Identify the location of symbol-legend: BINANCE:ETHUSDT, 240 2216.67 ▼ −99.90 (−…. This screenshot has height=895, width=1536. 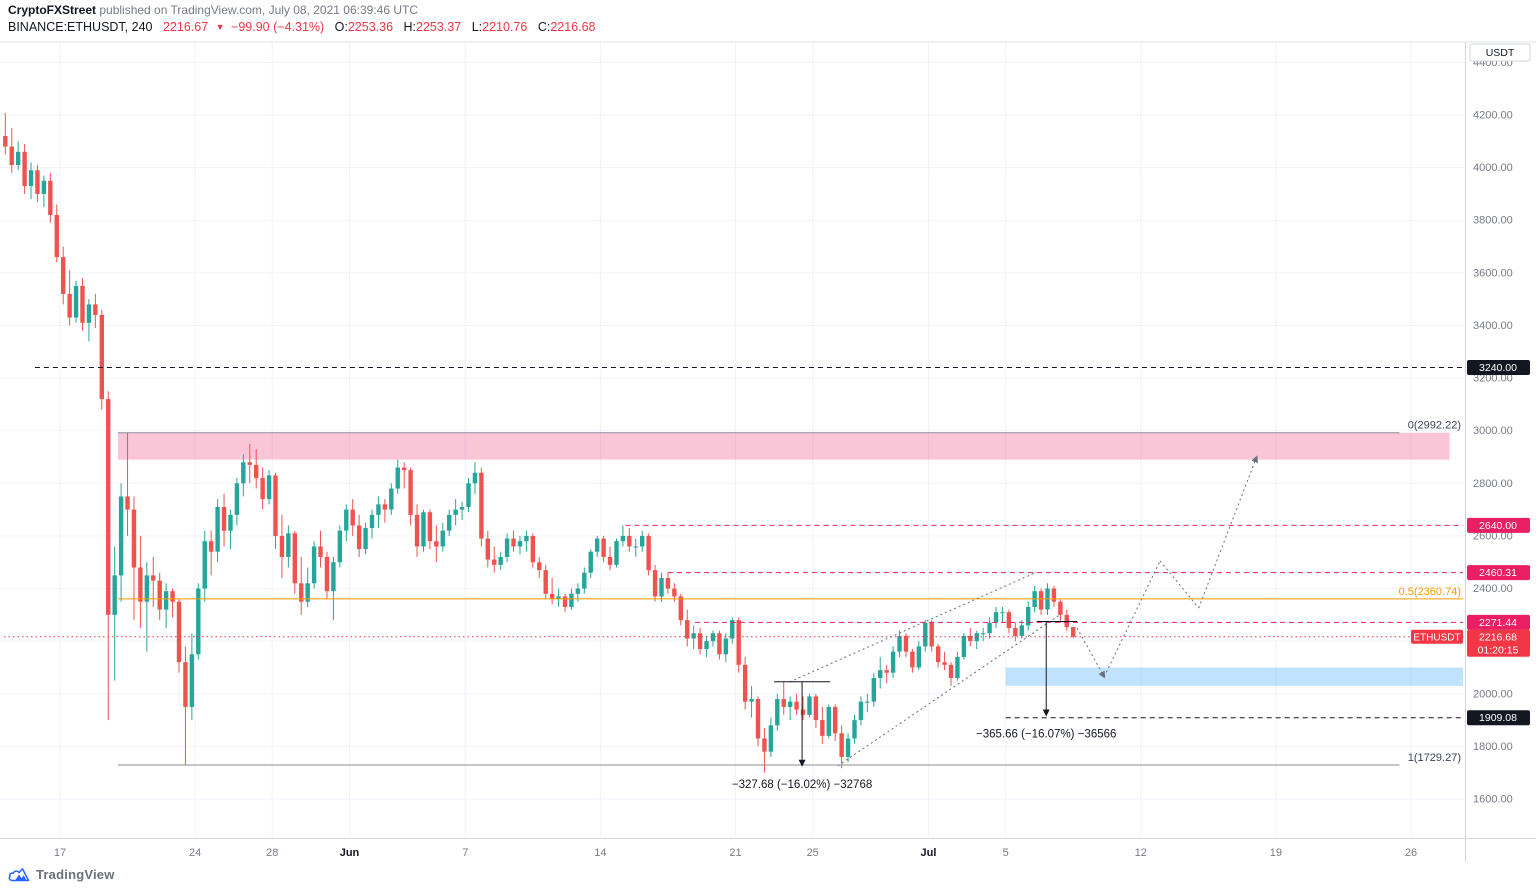
(302, 27).